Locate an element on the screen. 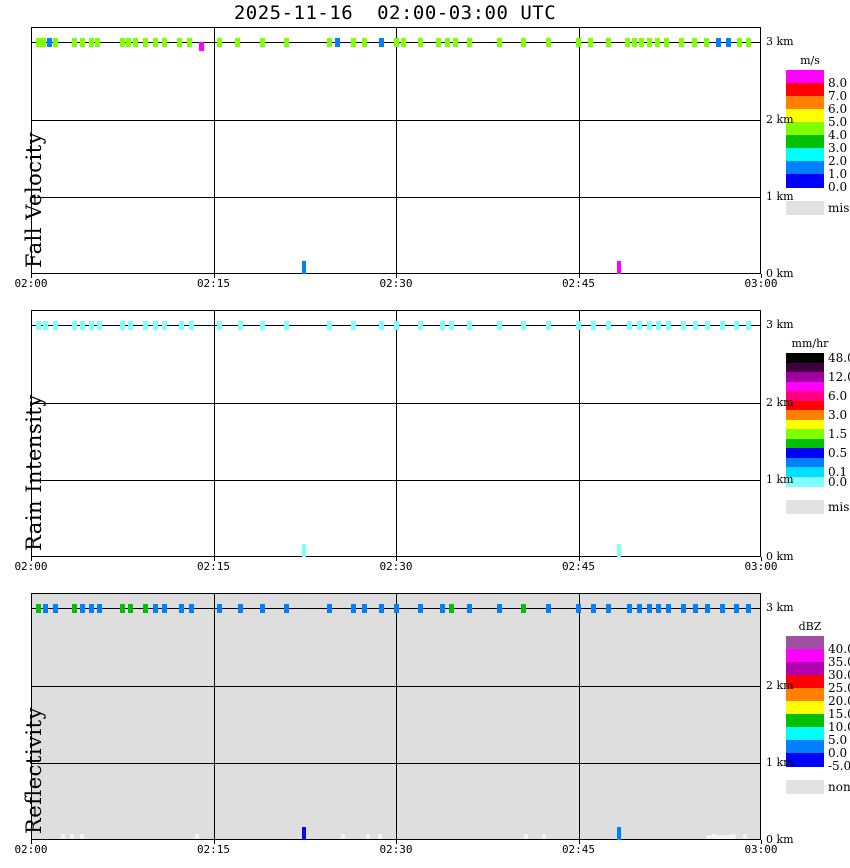  colorbar-tick-label: 12.0 is located at coordinates (839, 376).